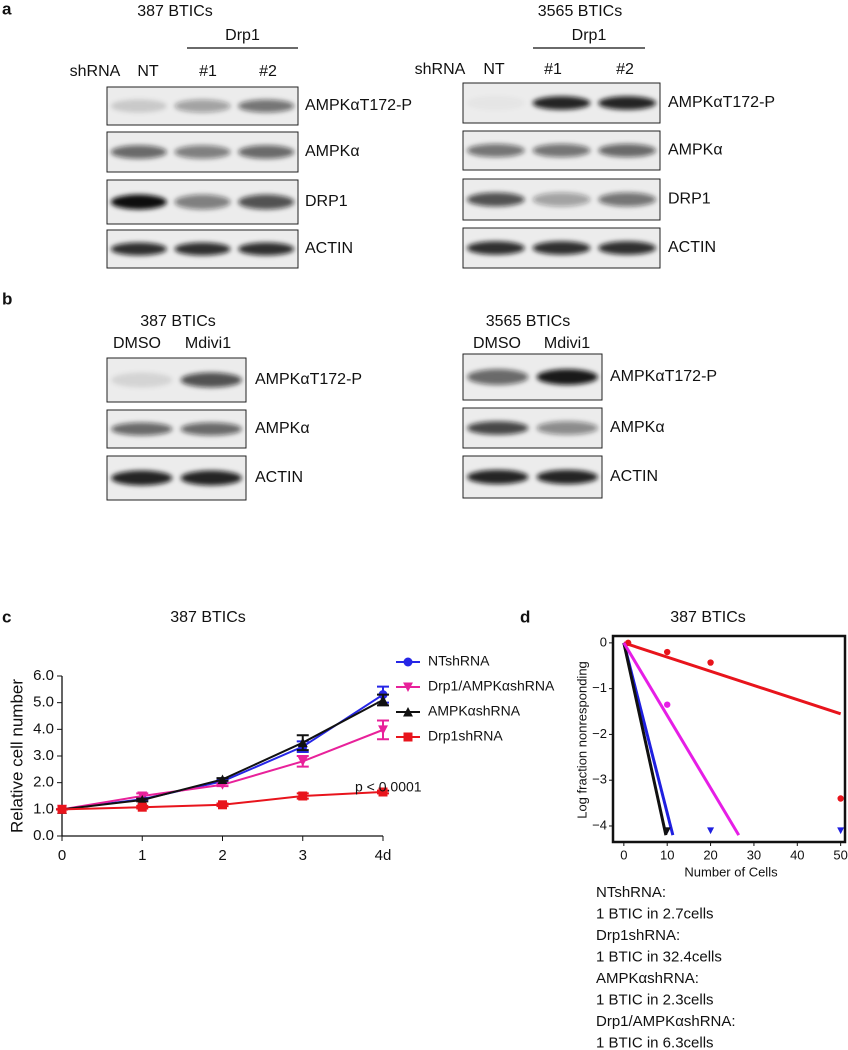 The width and height of the screenshot is (848, 1050). I want to click on y-axis-label: Relative cell number, so click(16, 756).